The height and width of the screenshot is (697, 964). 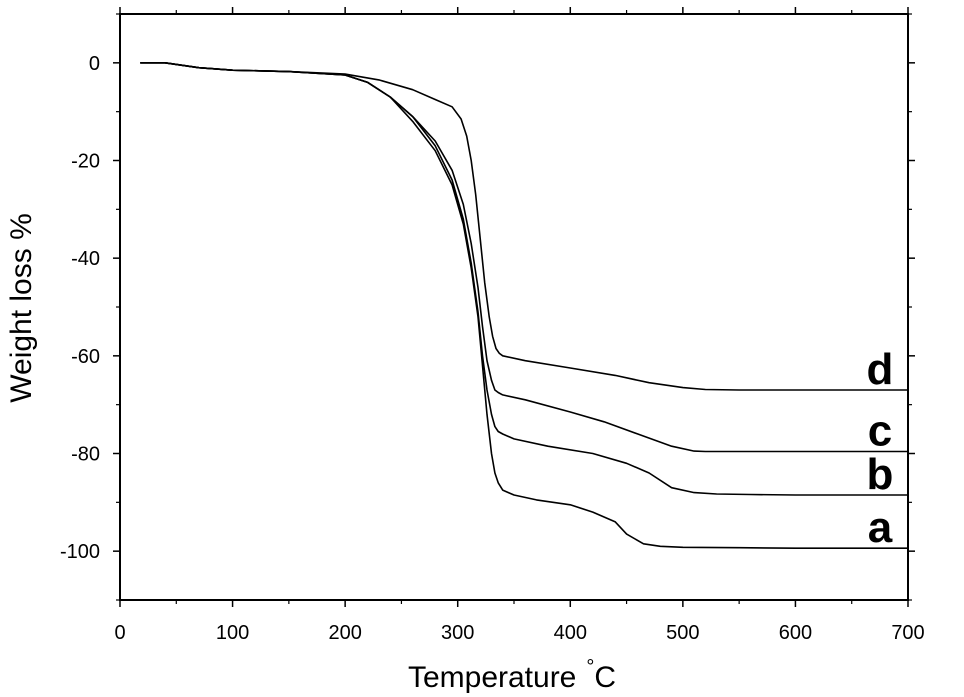 I want to click on y-tick-label: -100, so click(x=80, y=552).